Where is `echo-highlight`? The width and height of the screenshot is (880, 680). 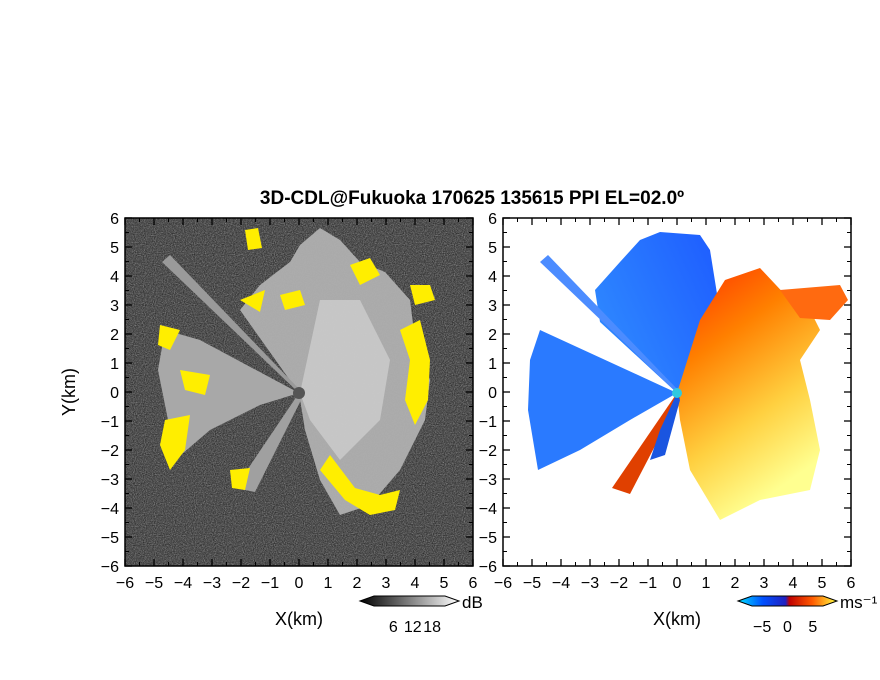
echo-highlight is located at coordinates (345, 380).